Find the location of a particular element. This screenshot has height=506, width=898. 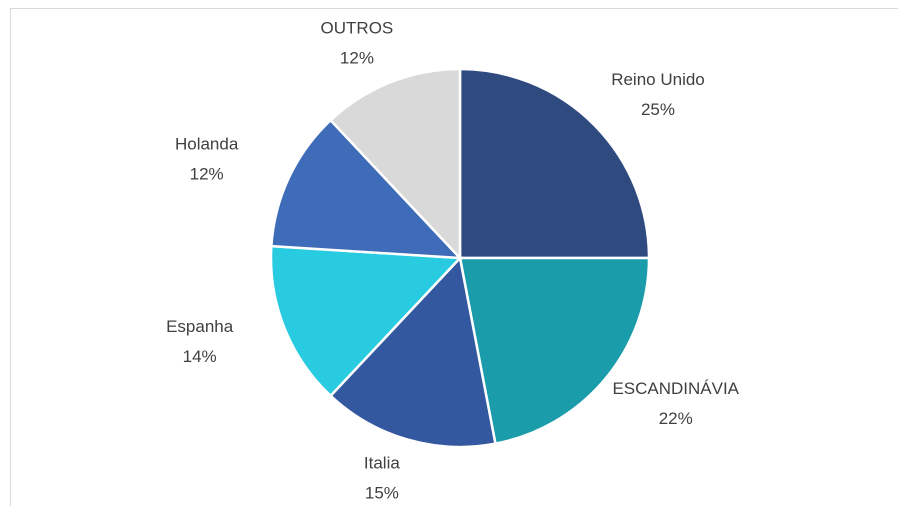

slice-value-label: 25% is located at coordinates (658, 109).